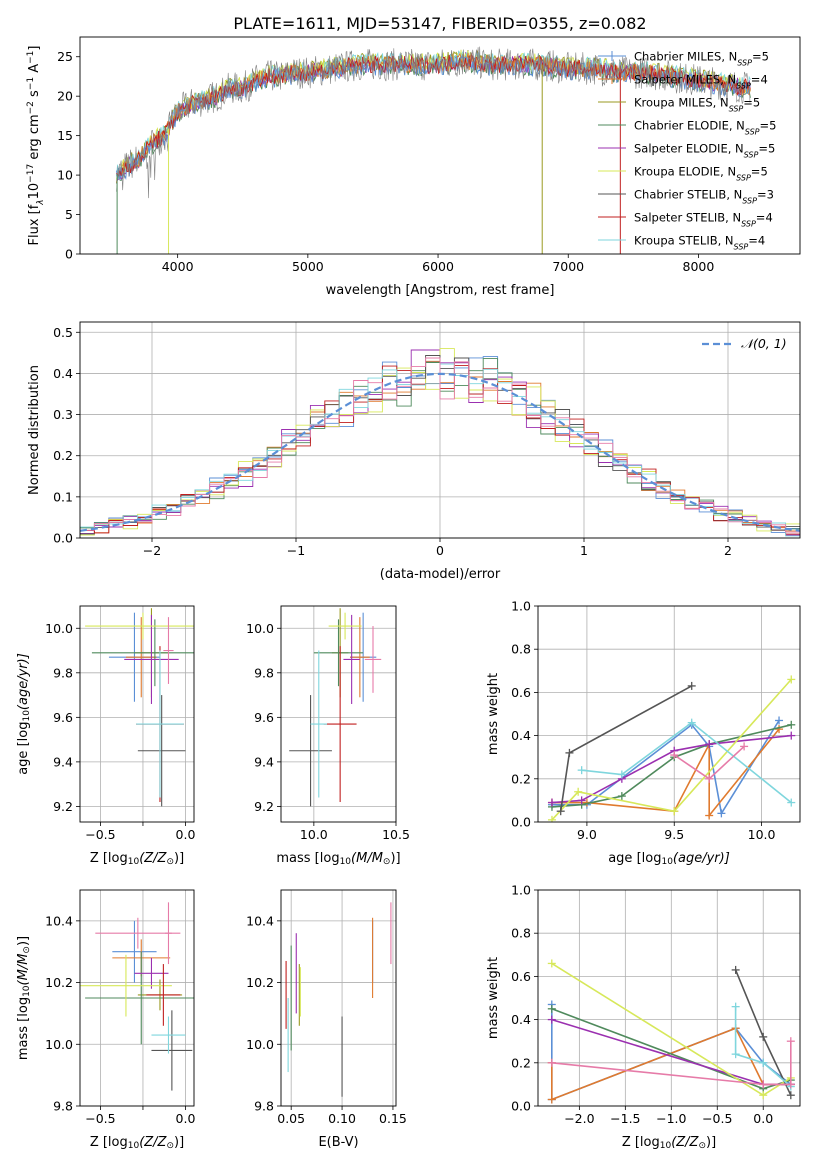 The width and height of the screenshot is (819, 1170). What do you see at coordinates (338, 1142) in the screenshot?
I see `x-axis-label: E(B-V)` at bounding box center [338, 1142].